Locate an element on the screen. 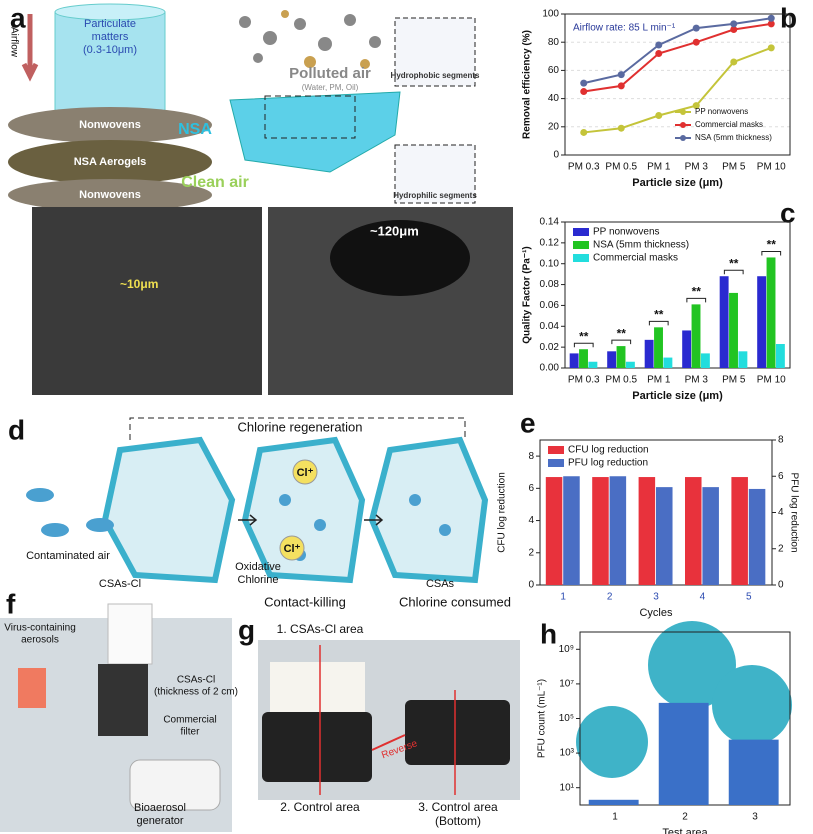 This screenshot has width=813, height=834. x-tick-label: 5 is located at coordinates (749, 597).